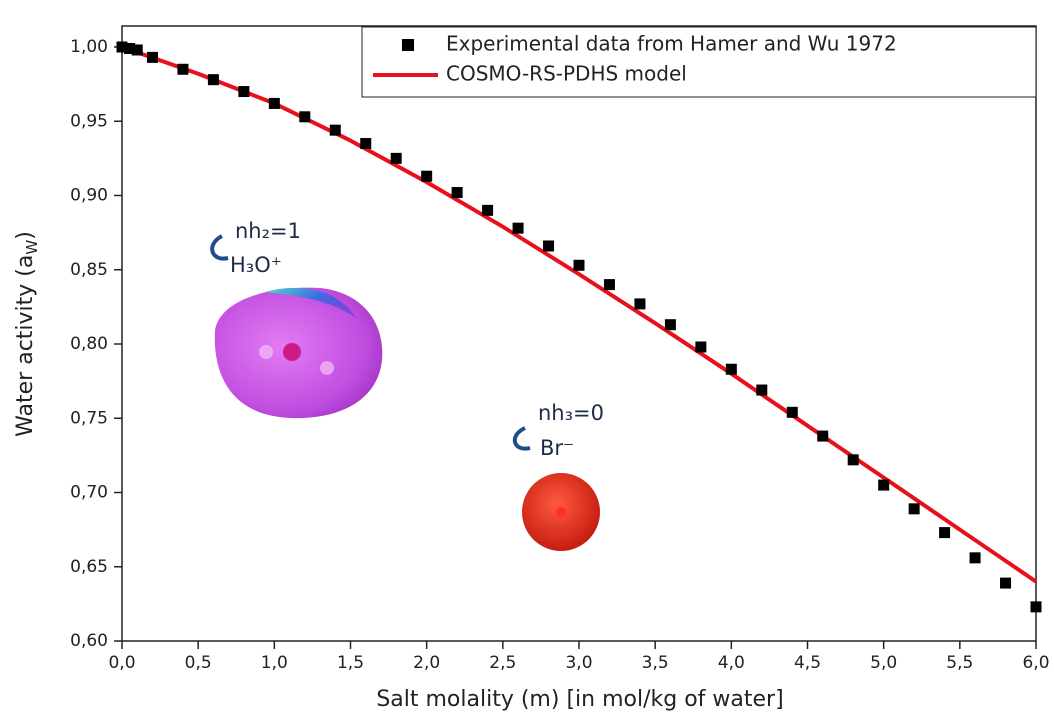 This screenshot has width=1054, height=722. I want to click on y-tick-label: 1,00, so click(89, 47).